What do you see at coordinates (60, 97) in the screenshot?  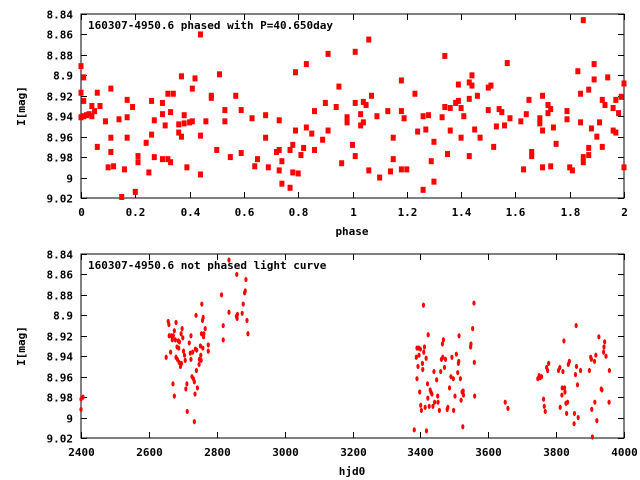 I see `y-tick-label: 8.92` at bounding box center [60, 97].